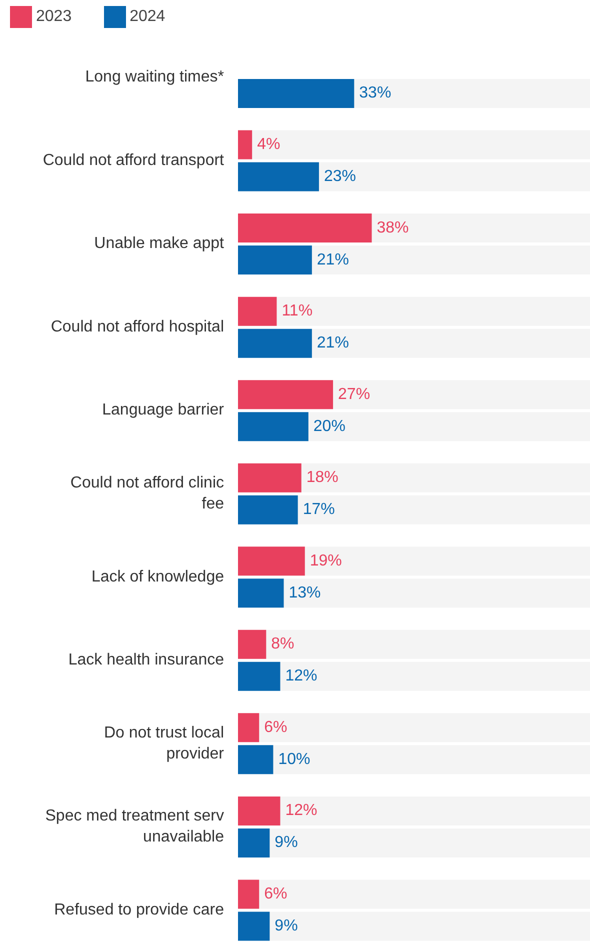 This screenshot has width=590, height=952. I want to click on y-tick-label: Lack health insurance, so click(146, 660).